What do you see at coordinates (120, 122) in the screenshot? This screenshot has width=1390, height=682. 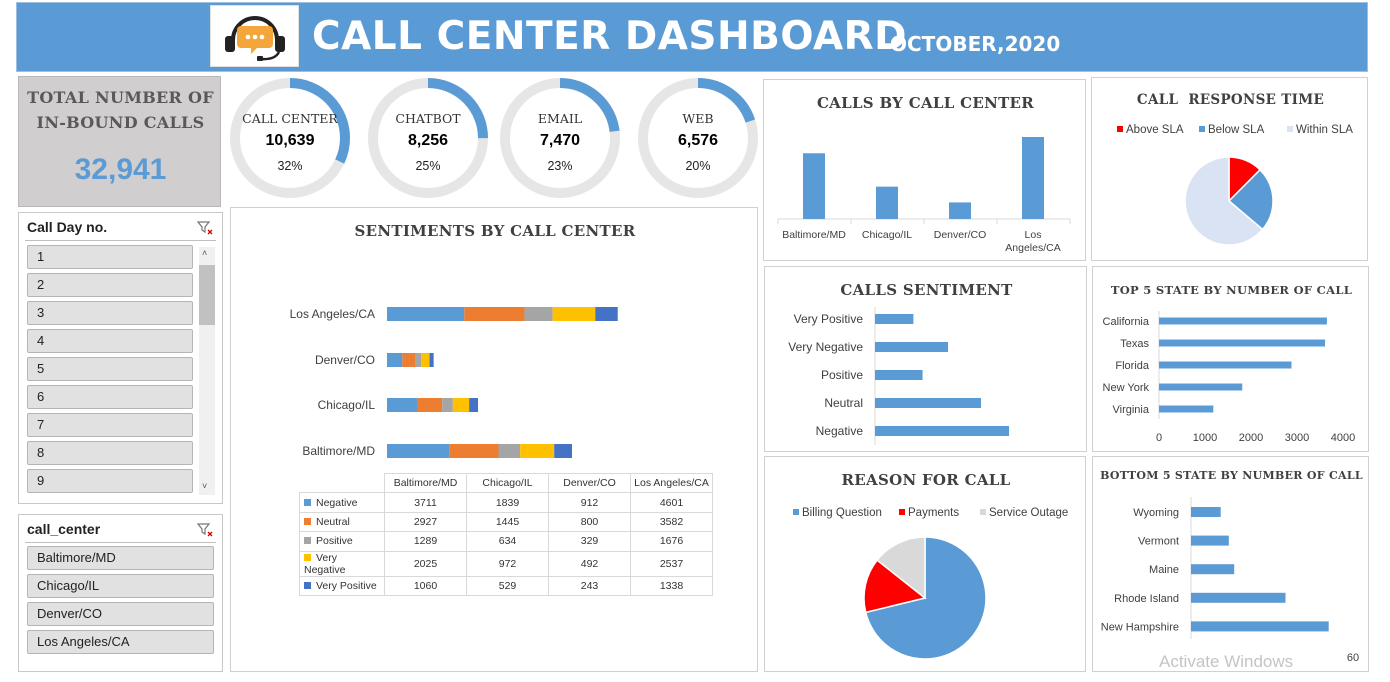 I see `total-calls-label-line2: IN-BOUND CALLS` at bounding box center [120, 122].